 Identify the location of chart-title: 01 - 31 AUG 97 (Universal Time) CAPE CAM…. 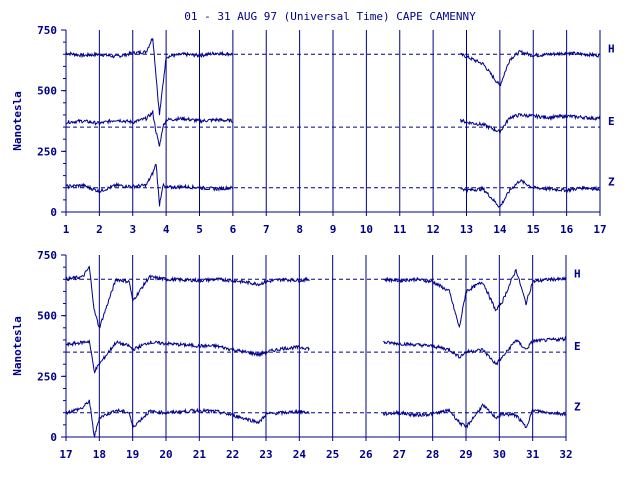
(330, 16).